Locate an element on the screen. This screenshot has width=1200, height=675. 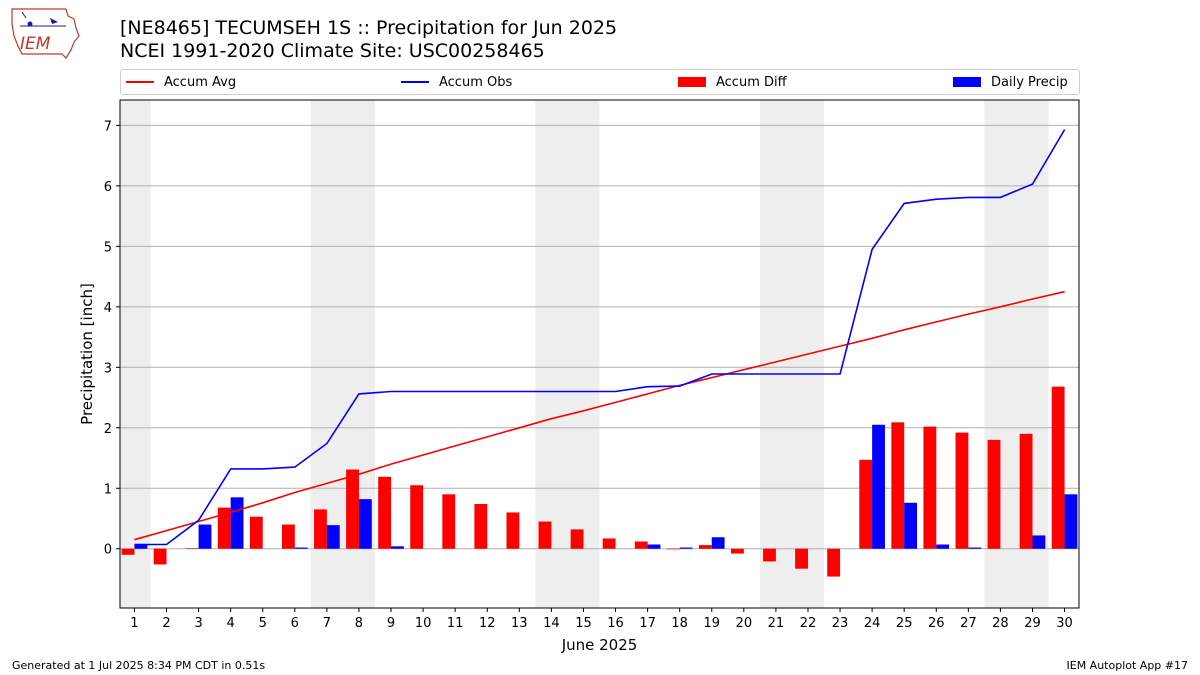
x-tick-label-7: 7 is located at coordinates (327, 623).